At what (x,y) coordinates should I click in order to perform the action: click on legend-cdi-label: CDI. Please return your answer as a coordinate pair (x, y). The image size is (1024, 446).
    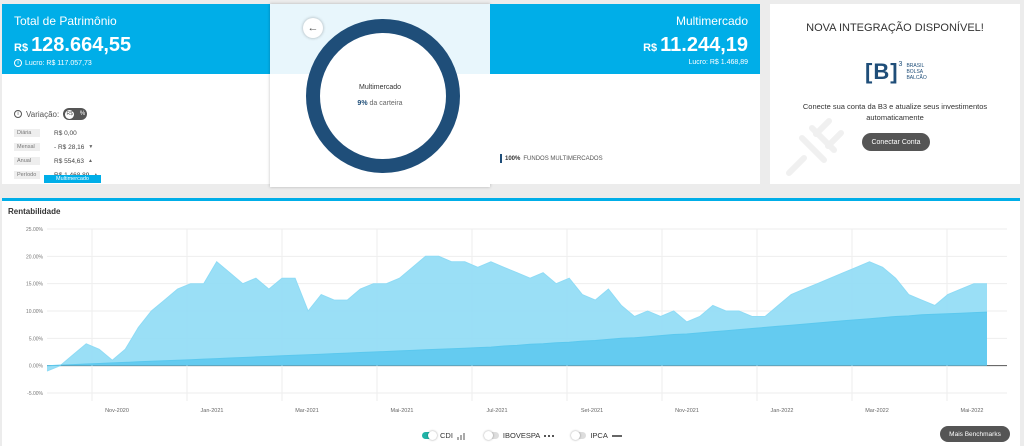
    Looking at the image, I should click on (446, 435).